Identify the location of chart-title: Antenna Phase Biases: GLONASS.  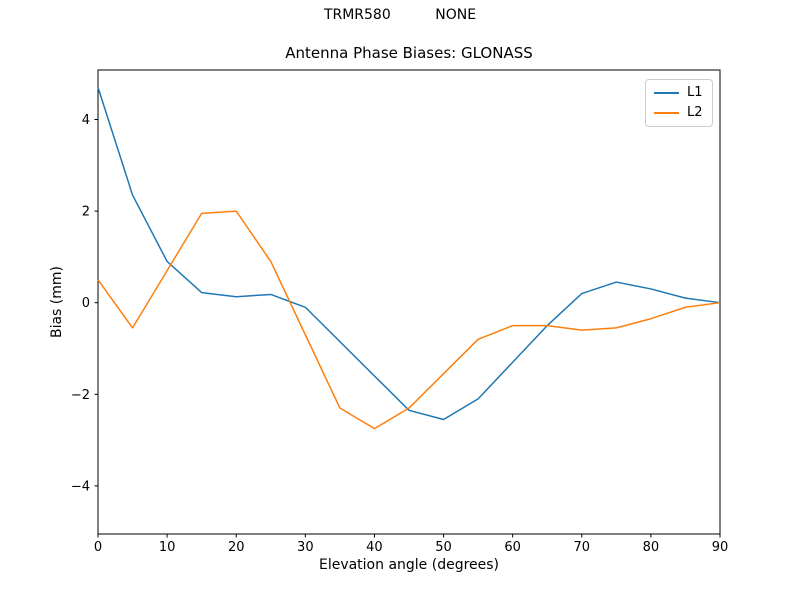
(409, 53).